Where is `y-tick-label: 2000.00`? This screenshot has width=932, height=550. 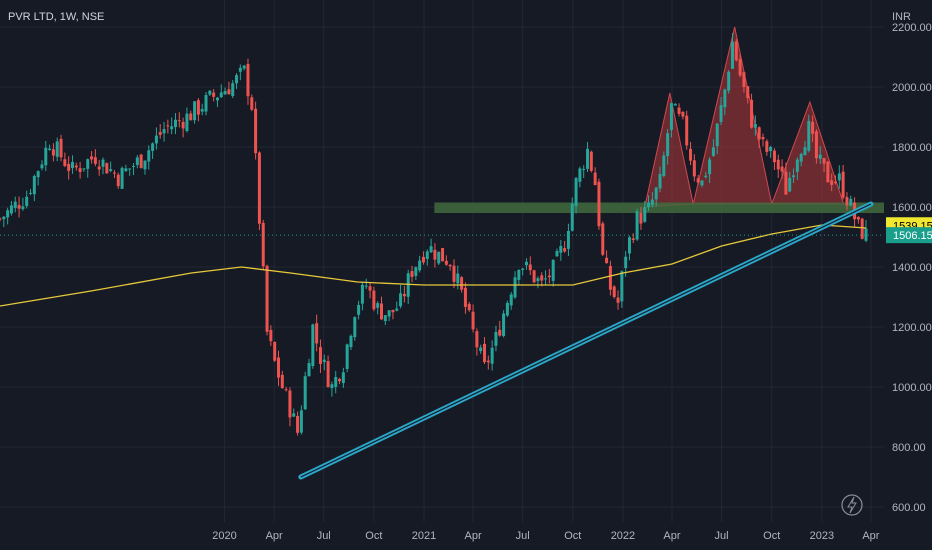
y-tick-label: 2000.00 is located at coordinates (912, 88).